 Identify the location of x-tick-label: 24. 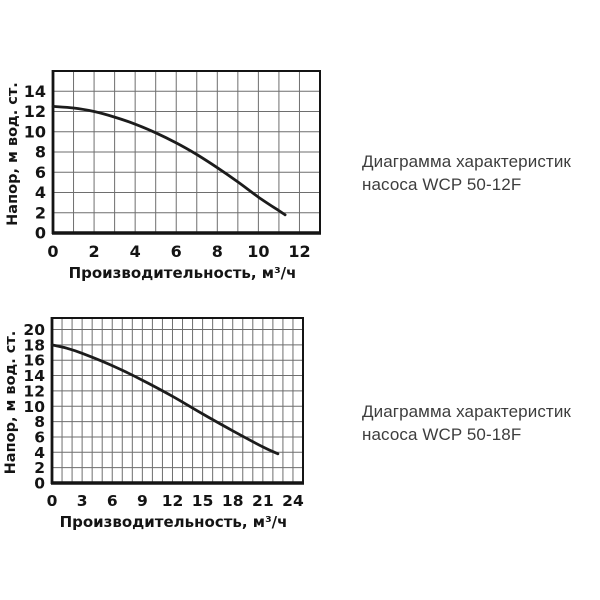
(293, 501).